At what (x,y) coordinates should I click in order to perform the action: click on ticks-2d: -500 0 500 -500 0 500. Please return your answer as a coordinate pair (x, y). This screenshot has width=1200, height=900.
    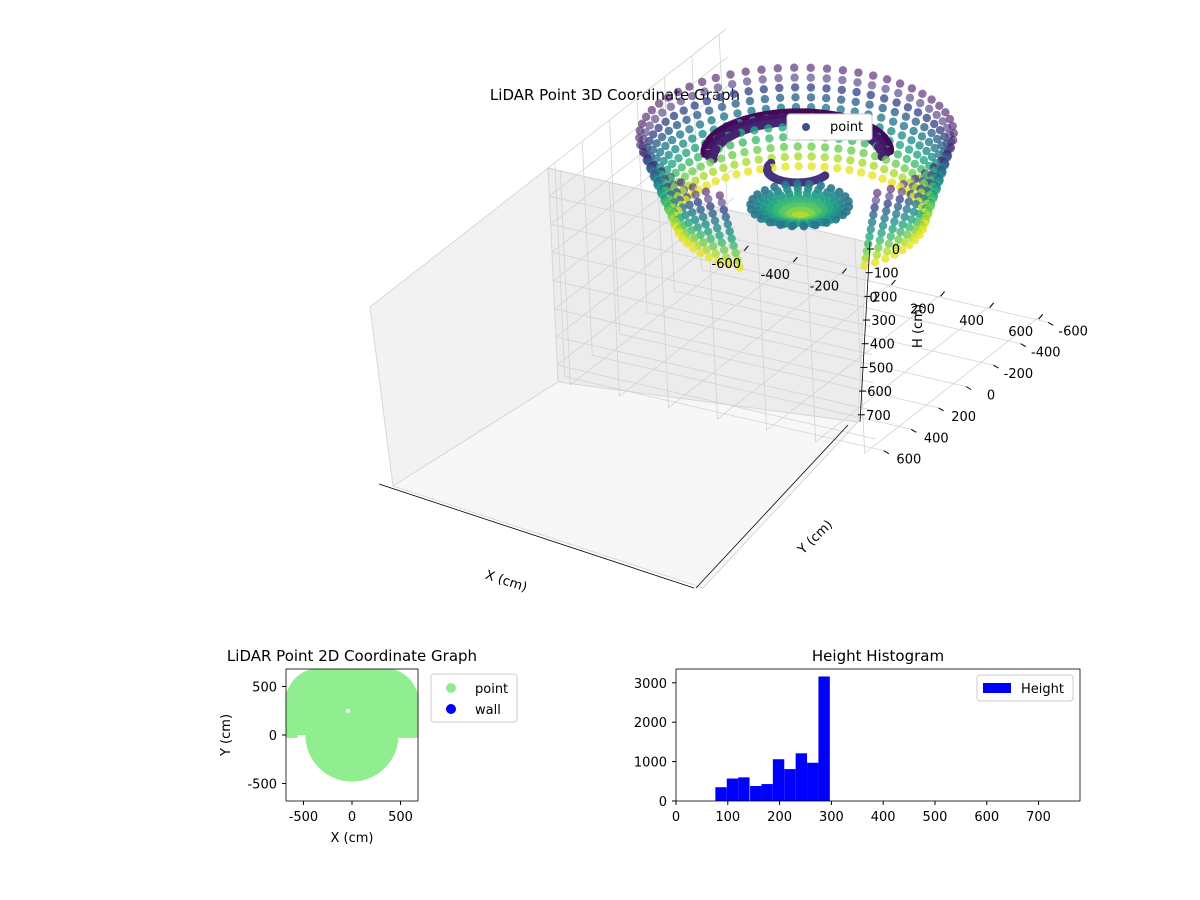
    Looking at the image, I should click on (329, 752).